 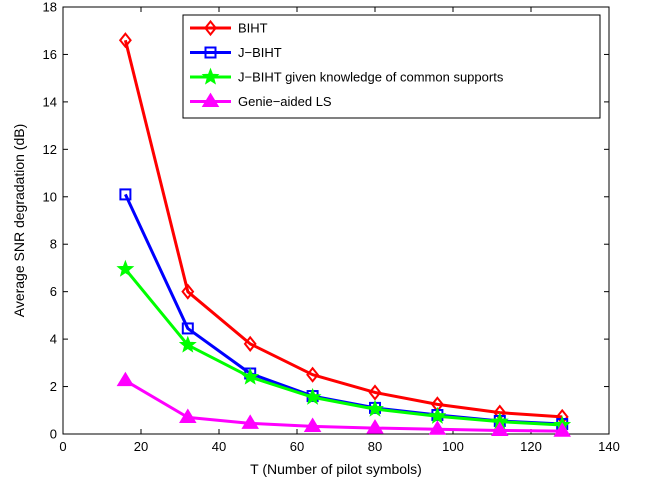 I want to click on x-tick-label: 100, so click(x=453, y=446).